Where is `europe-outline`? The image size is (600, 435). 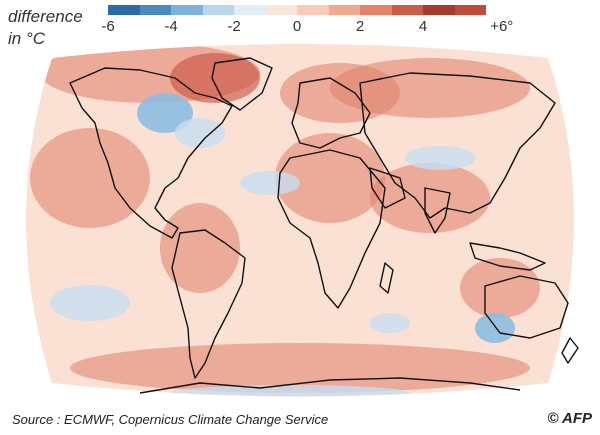
europe-outline is located at coordinates (331, 113).